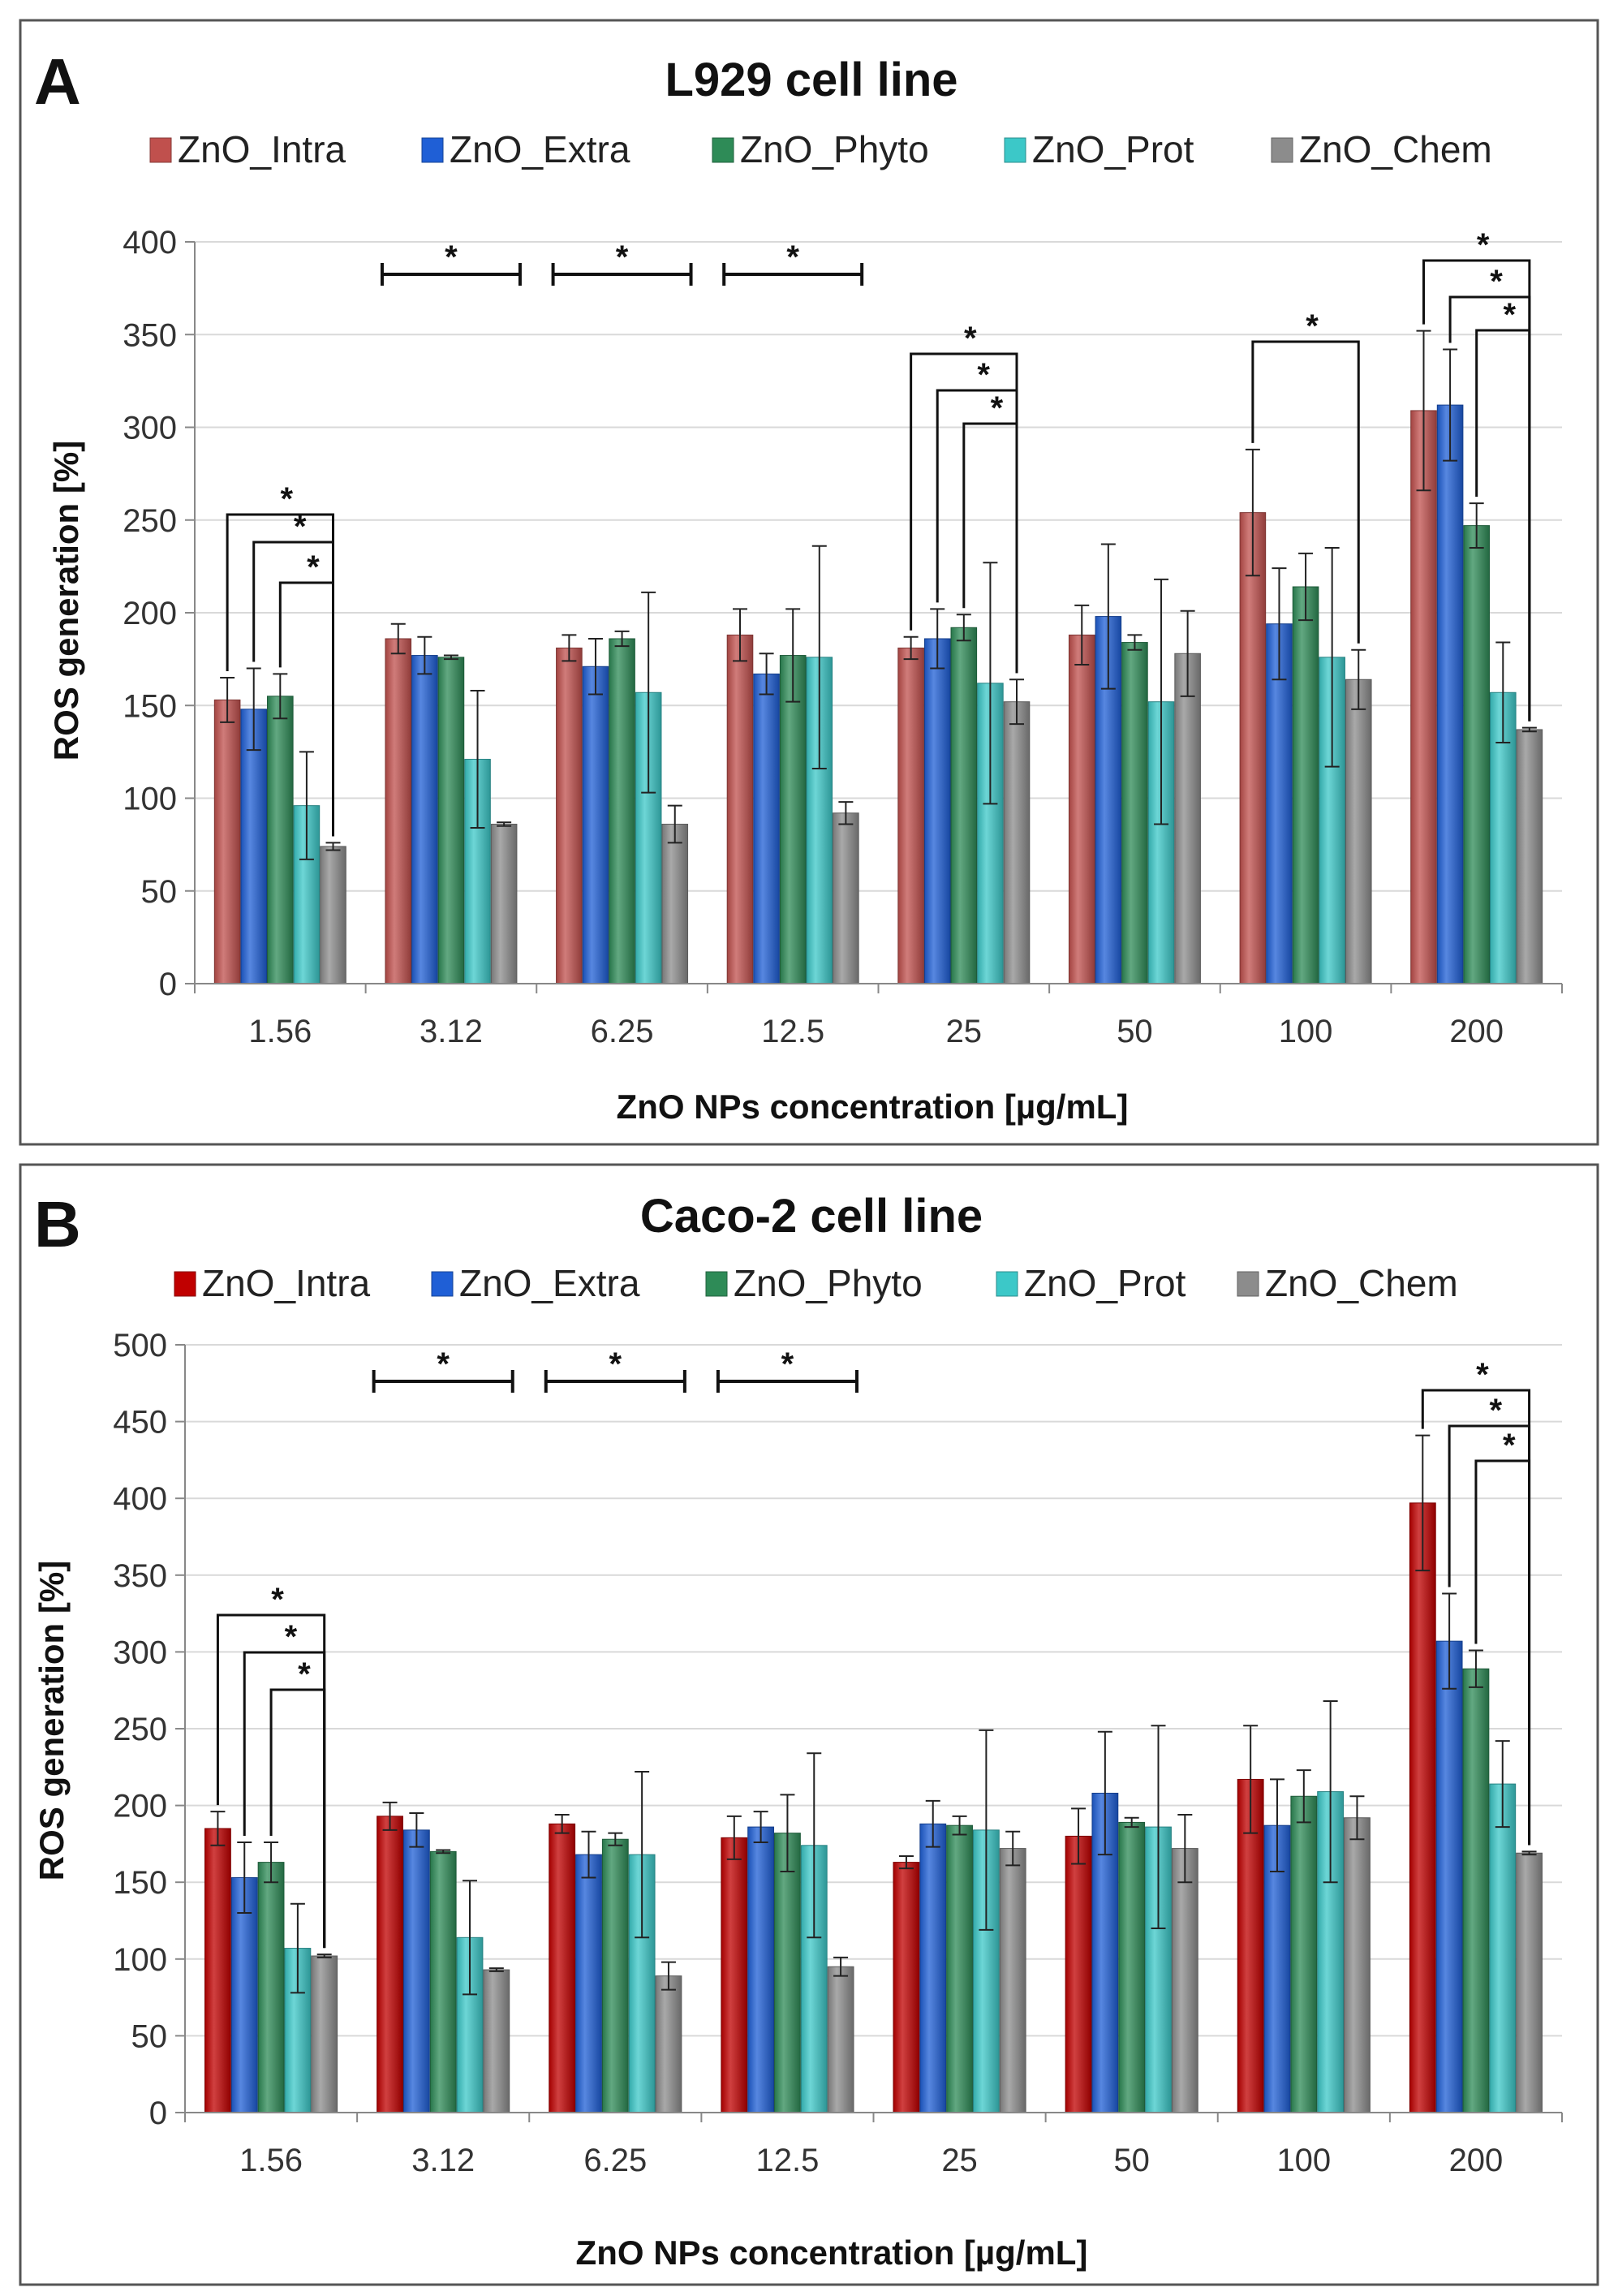 This screenshot has height=2296, width=1618. Describe the element at coordinates (280, 840) in the screenshot. I see `bar-zno-phyto-1.56` at that location.